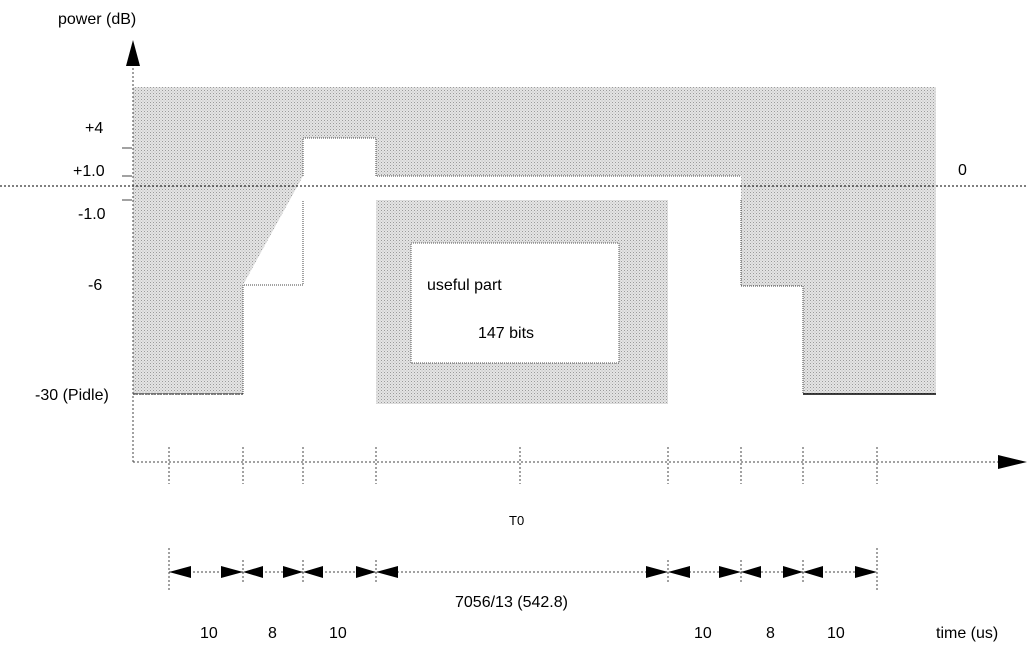 This screenshot has width=1027, height=646. What do you see at coordinates (1012, 462) in the screenshot?
I see `x-axis-arrow-icon` at bounding box center [1012, 462].